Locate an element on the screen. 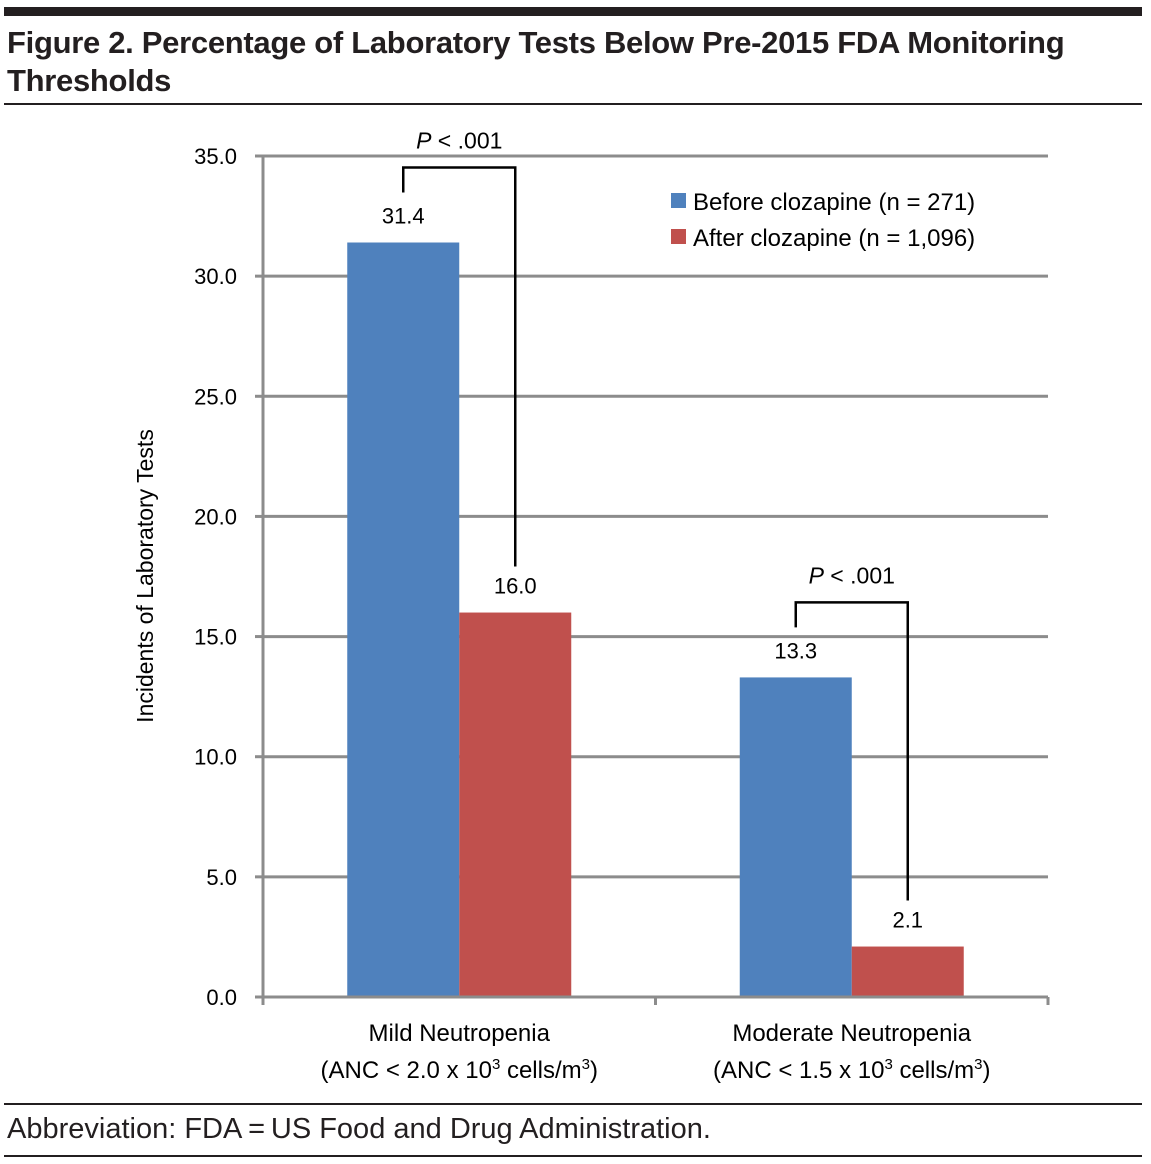  data-label: 31.4 is located at coordinates (403, 216).